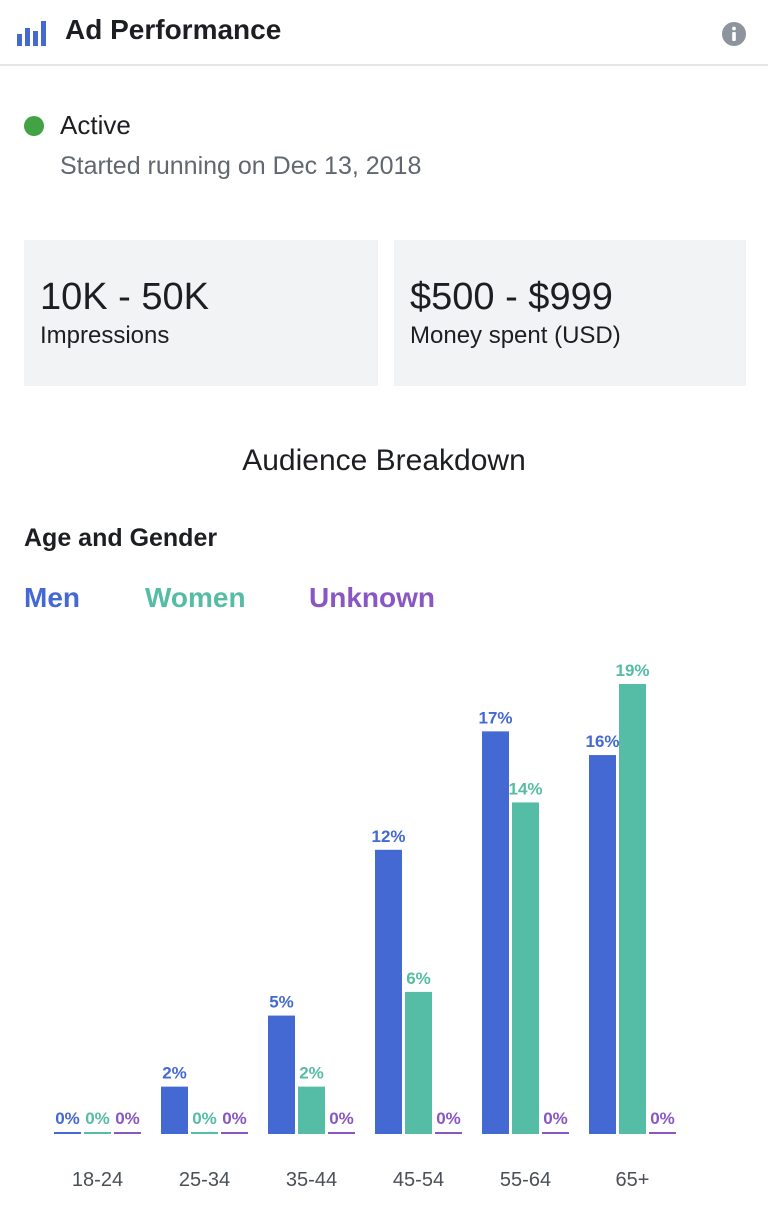 This screenshot has height=1210, width=768. Describe the element at coordinates (174, 1073) in the screenshot. I see `bar-label-men-25-34: 2%` at that location.